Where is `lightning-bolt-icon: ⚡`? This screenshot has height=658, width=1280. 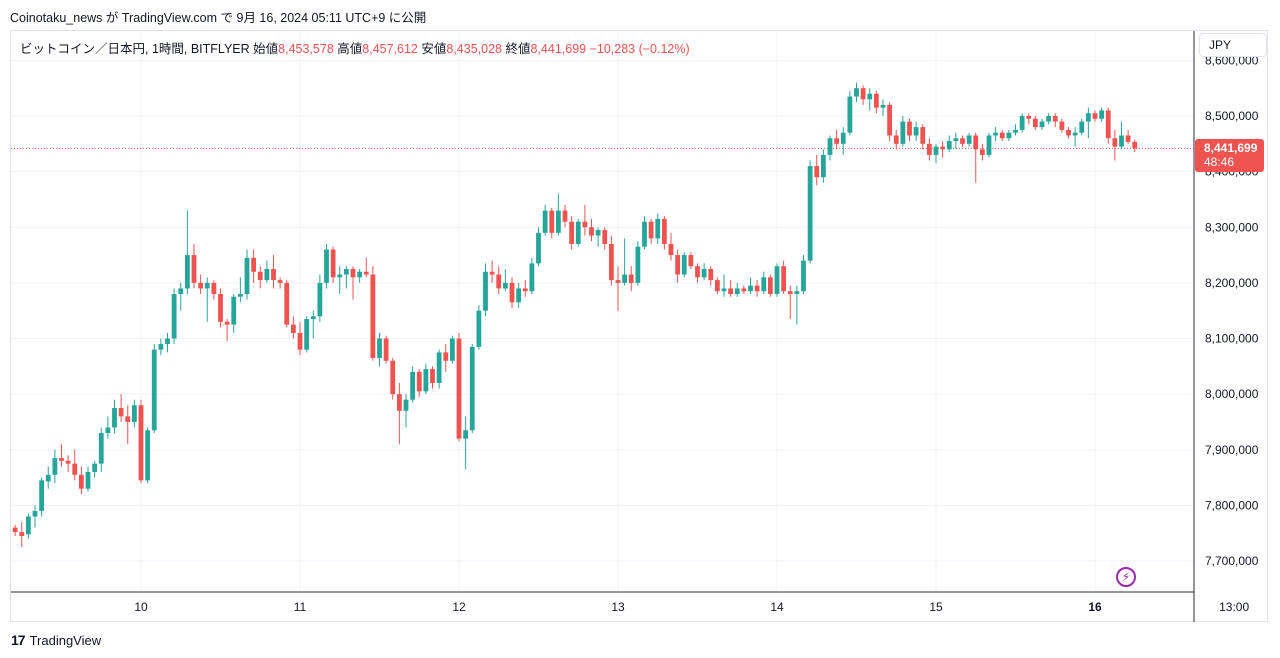 lightning-bolt-icon: ⚡ is located at coordinates (1126, 577).